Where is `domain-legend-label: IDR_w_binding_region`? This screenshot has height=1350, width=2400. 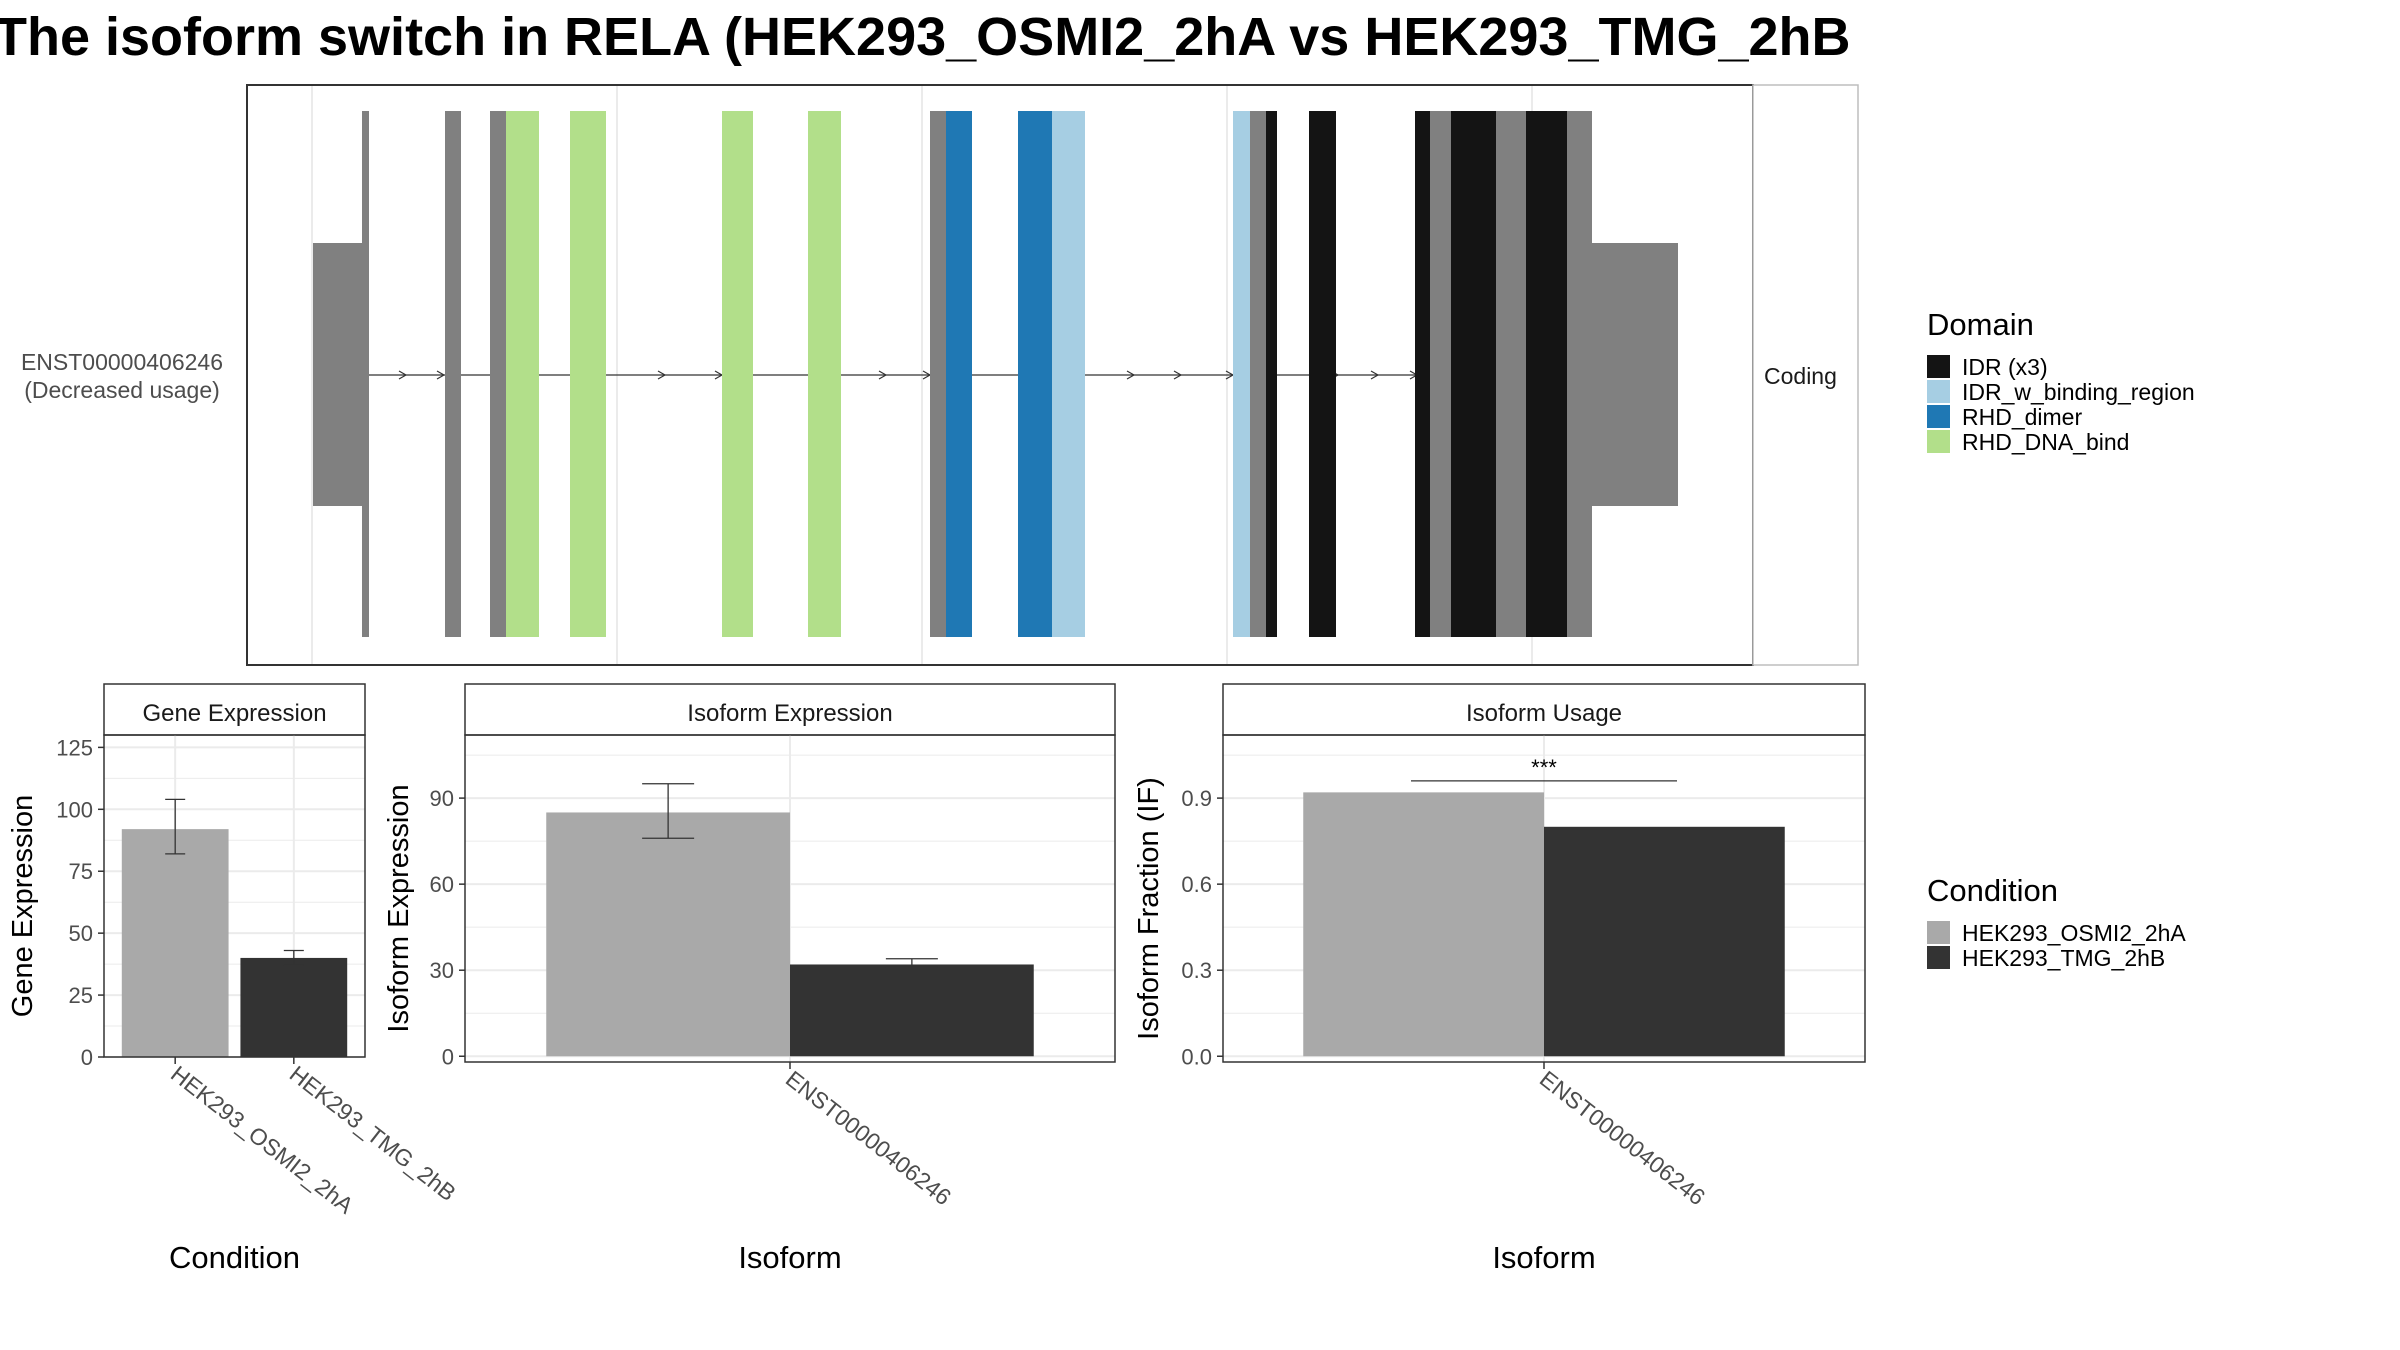 domain-legend-label: IDR_w_binding_region is located at coordinates (2078, 392).